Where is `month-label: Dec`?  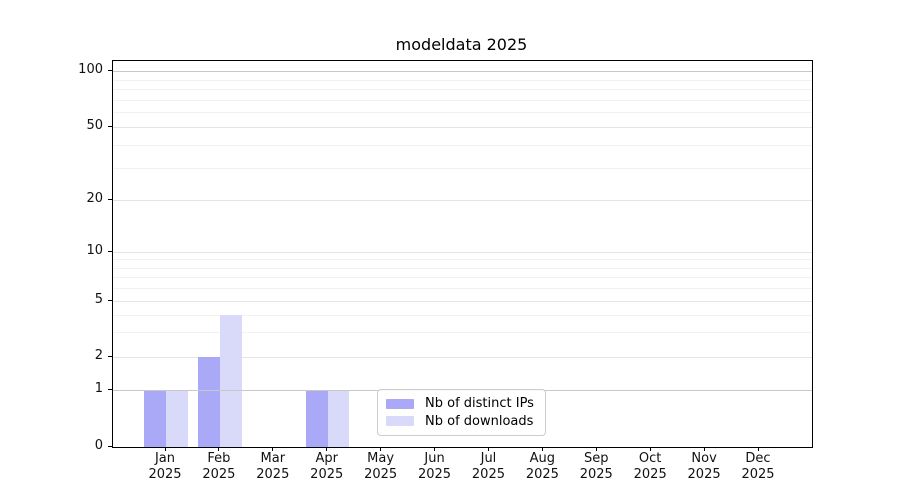
month-label: Dec is located at coordinates (758, 458).